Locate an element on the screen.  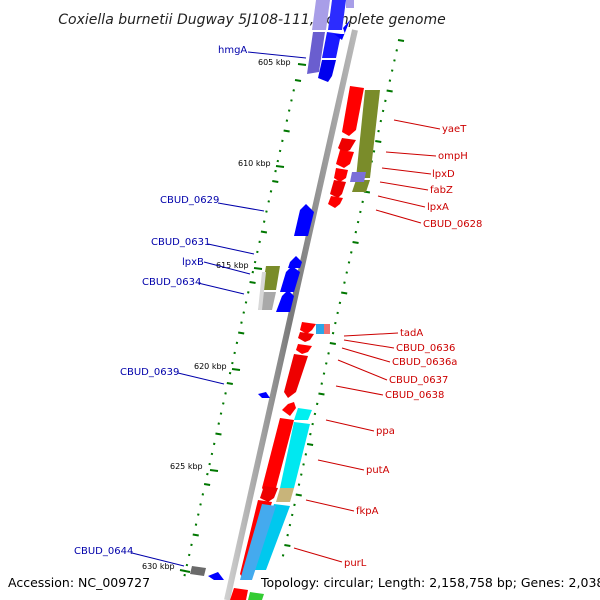
gene-arrow-tadA is located at coordinates (308, 328).